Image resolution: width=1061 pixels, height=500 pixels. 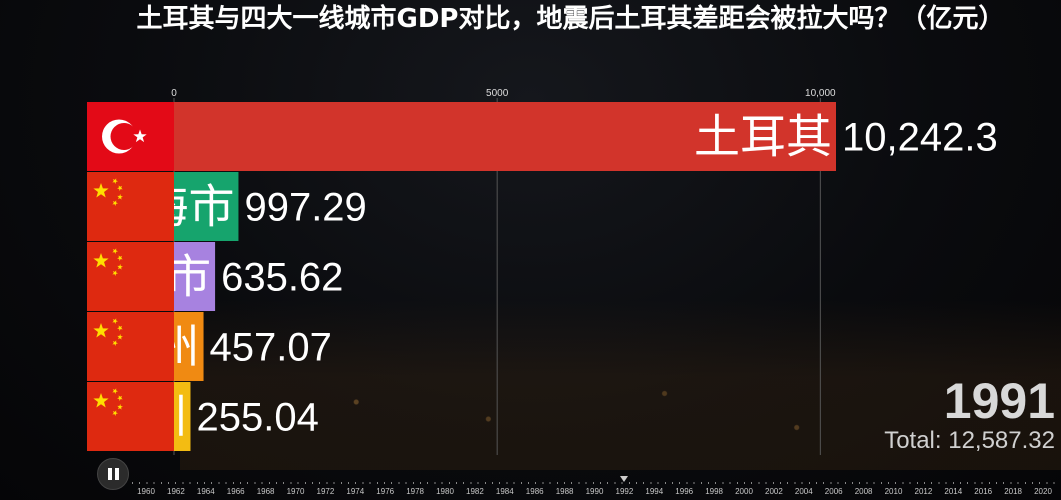 What do you see at coordinates (594, 483) in the screenshot?
I see `timeline-track` at bounding box center [594, 483].